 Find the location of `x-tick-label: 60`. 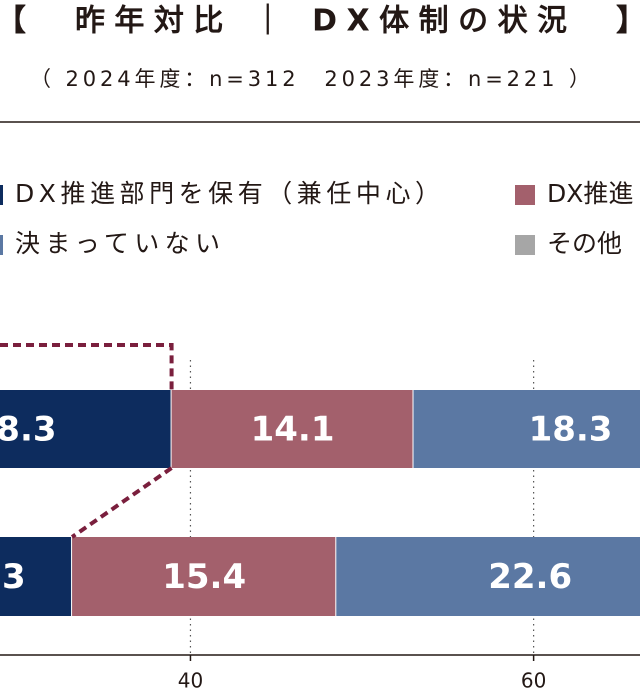

x-tick-label: 60 is located at coordinates (533, 681).